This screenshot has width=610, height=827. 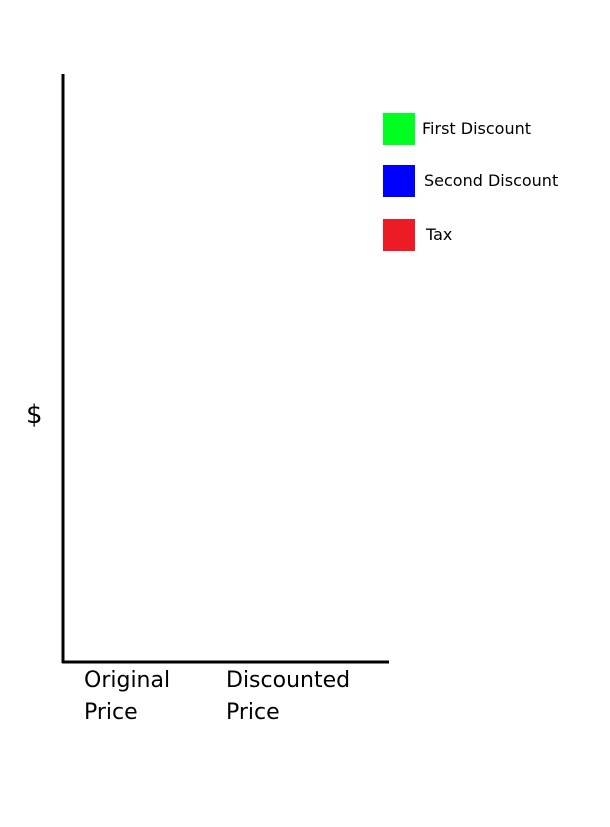 I want to click on legend-label: Tax, so click(x=439, y=234).